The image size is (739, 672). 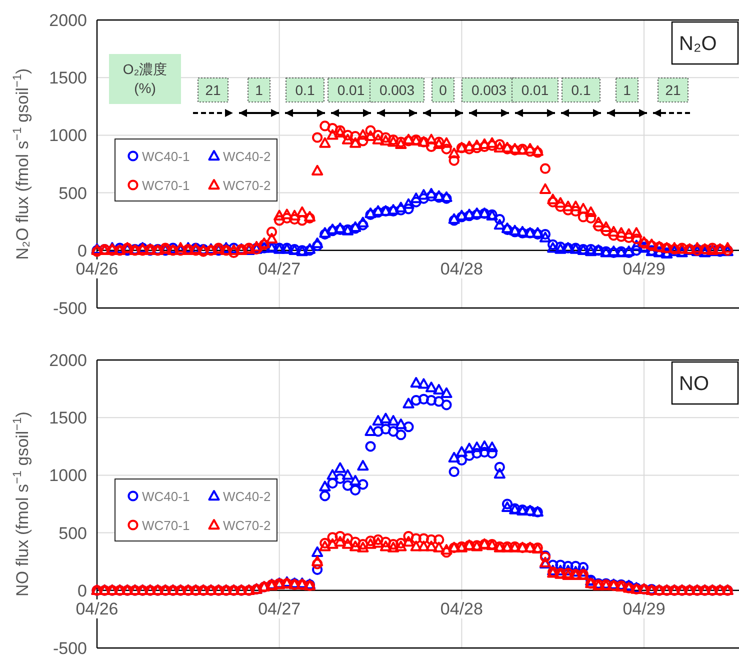 I want to click on title: NO, so click(x=705, y=383).